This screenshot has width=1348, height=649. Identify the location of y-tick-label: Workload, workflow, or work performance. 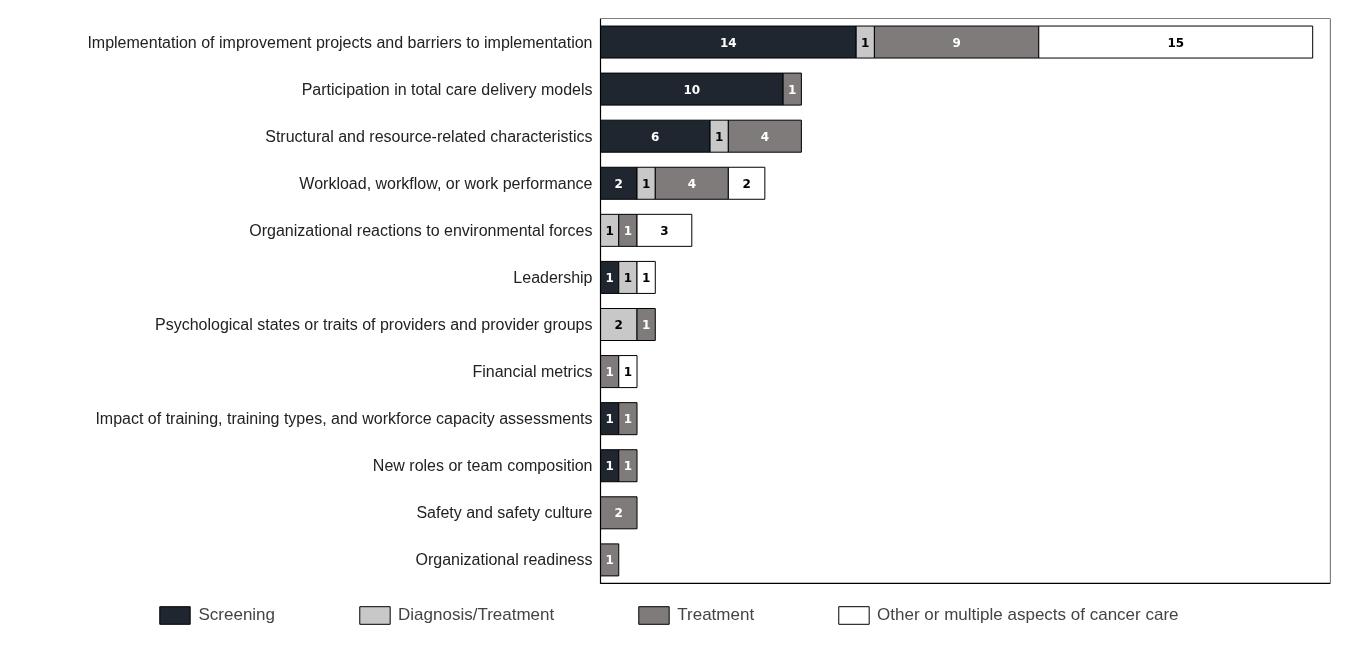
(446, 183).